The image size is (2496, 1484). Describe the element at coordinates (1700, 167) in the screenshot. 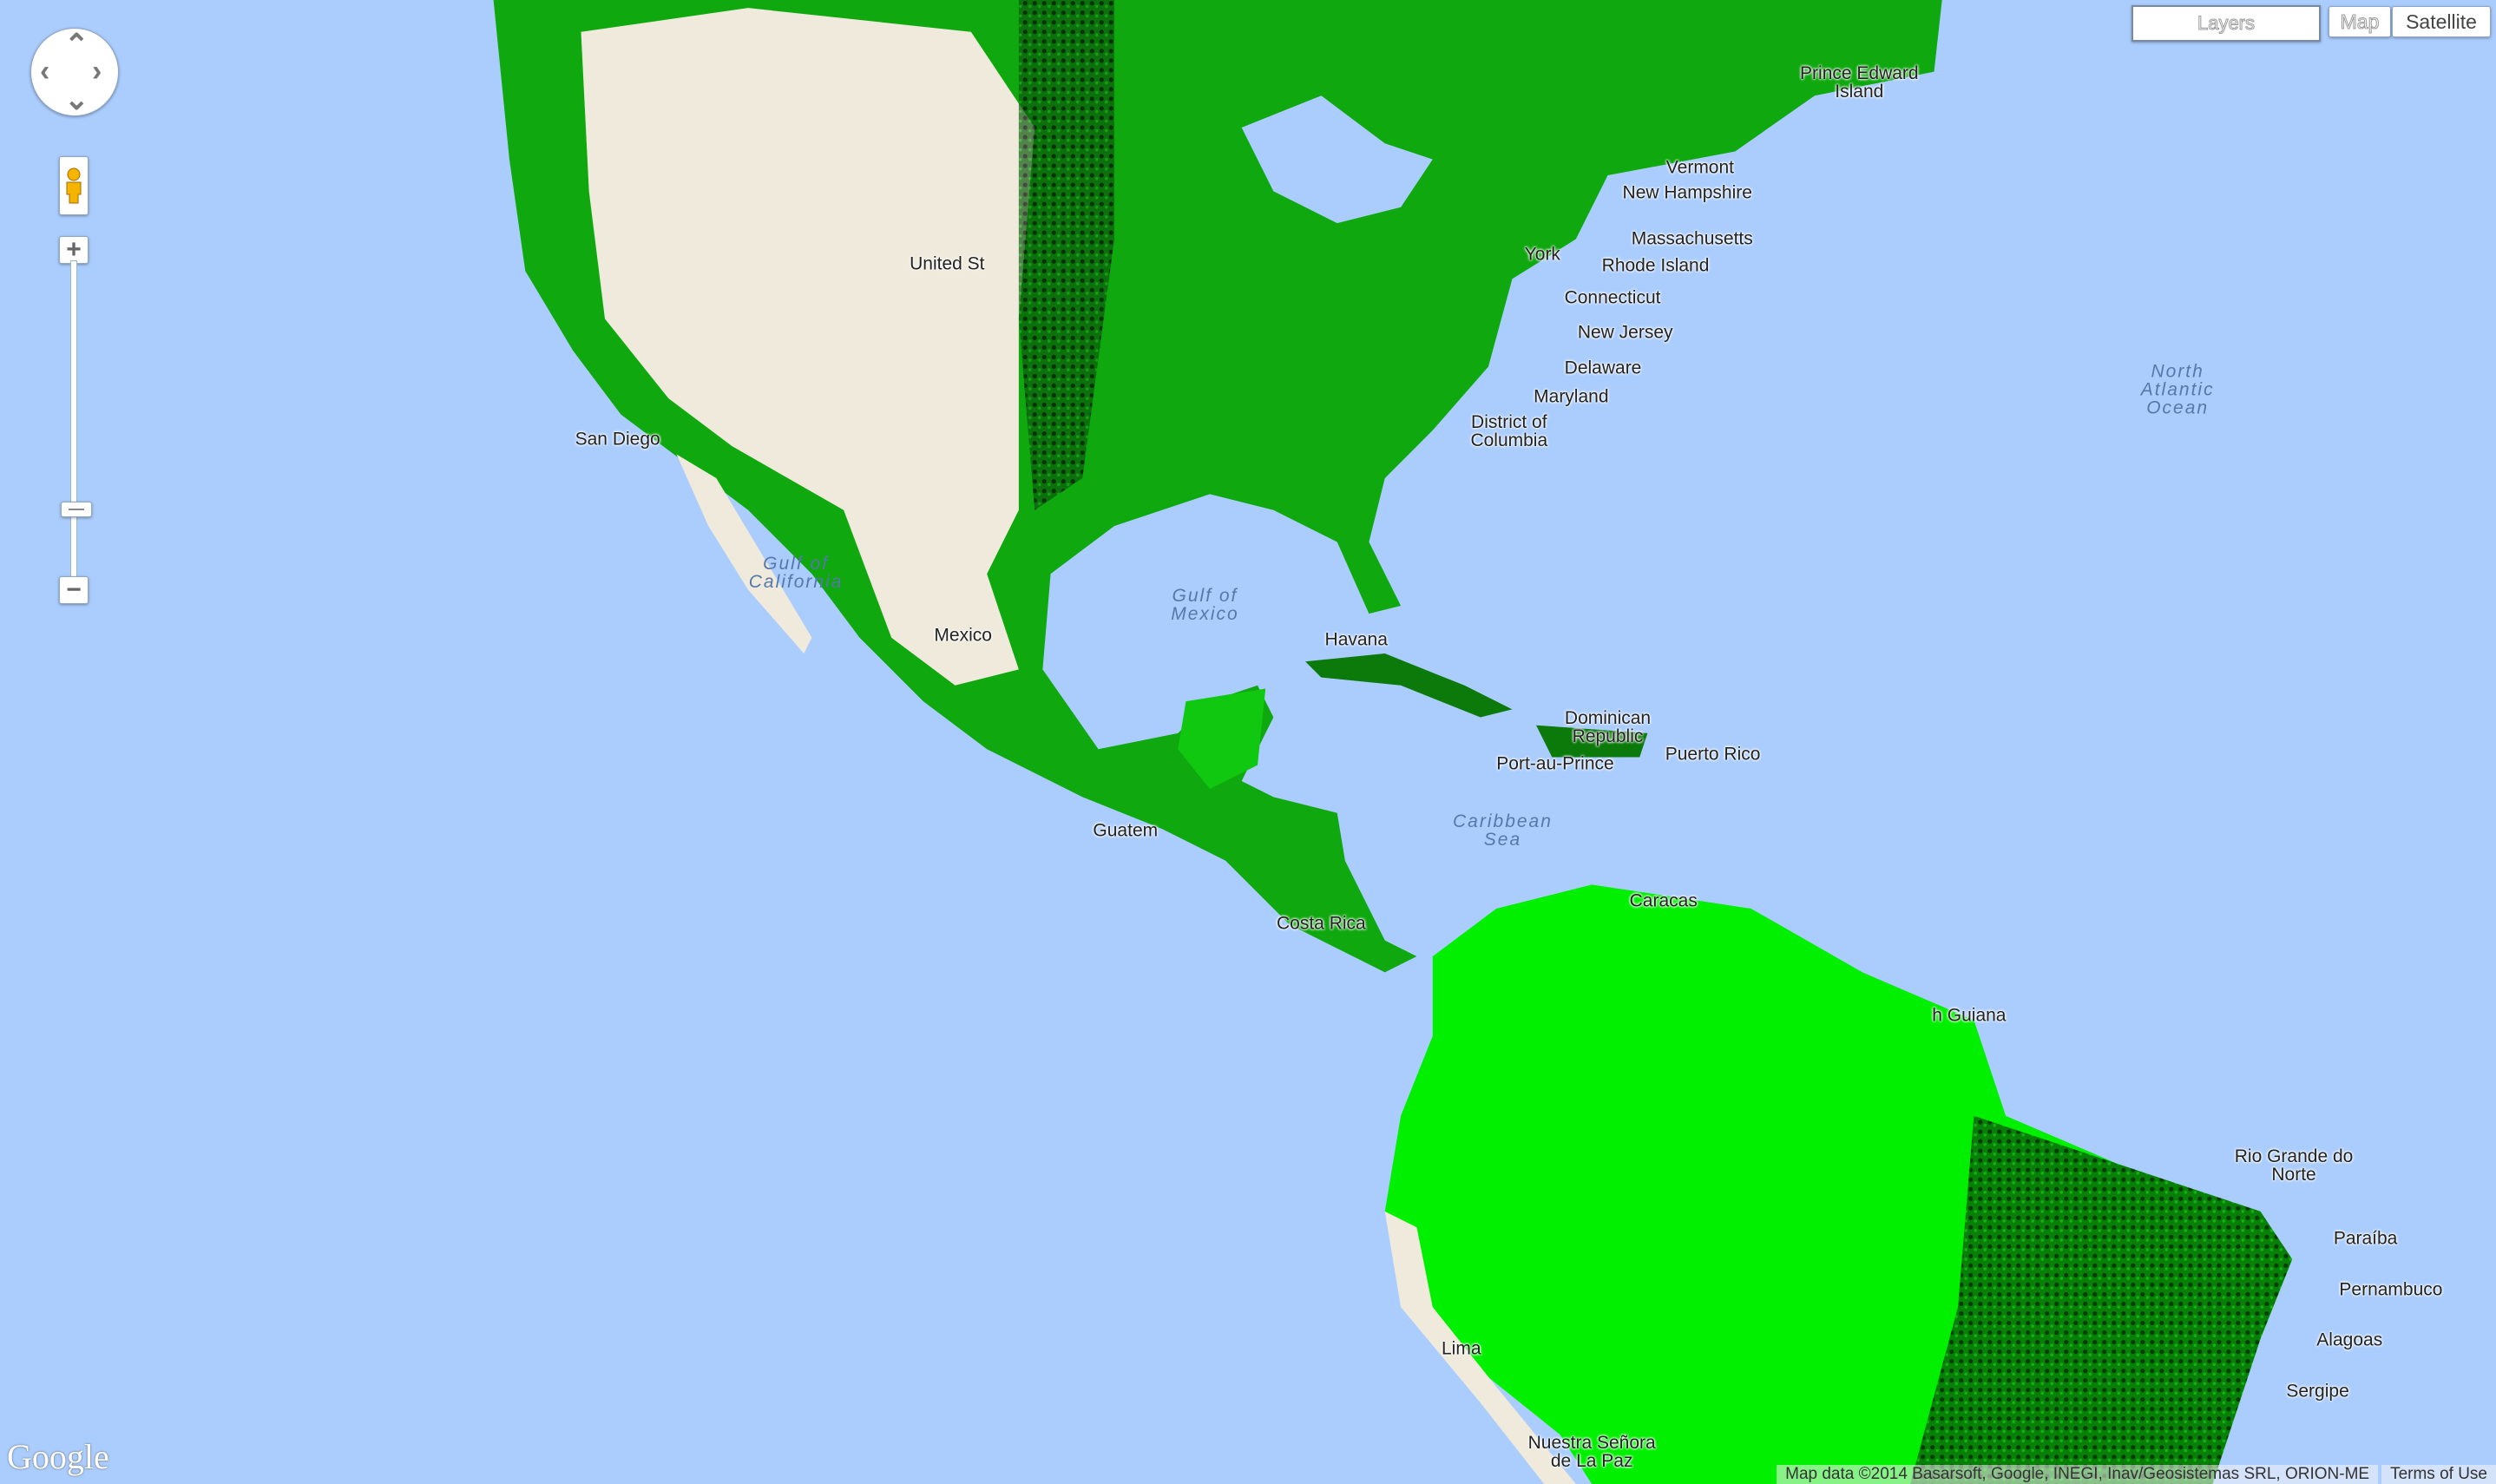

I see `map-label: Vermont` at that location.